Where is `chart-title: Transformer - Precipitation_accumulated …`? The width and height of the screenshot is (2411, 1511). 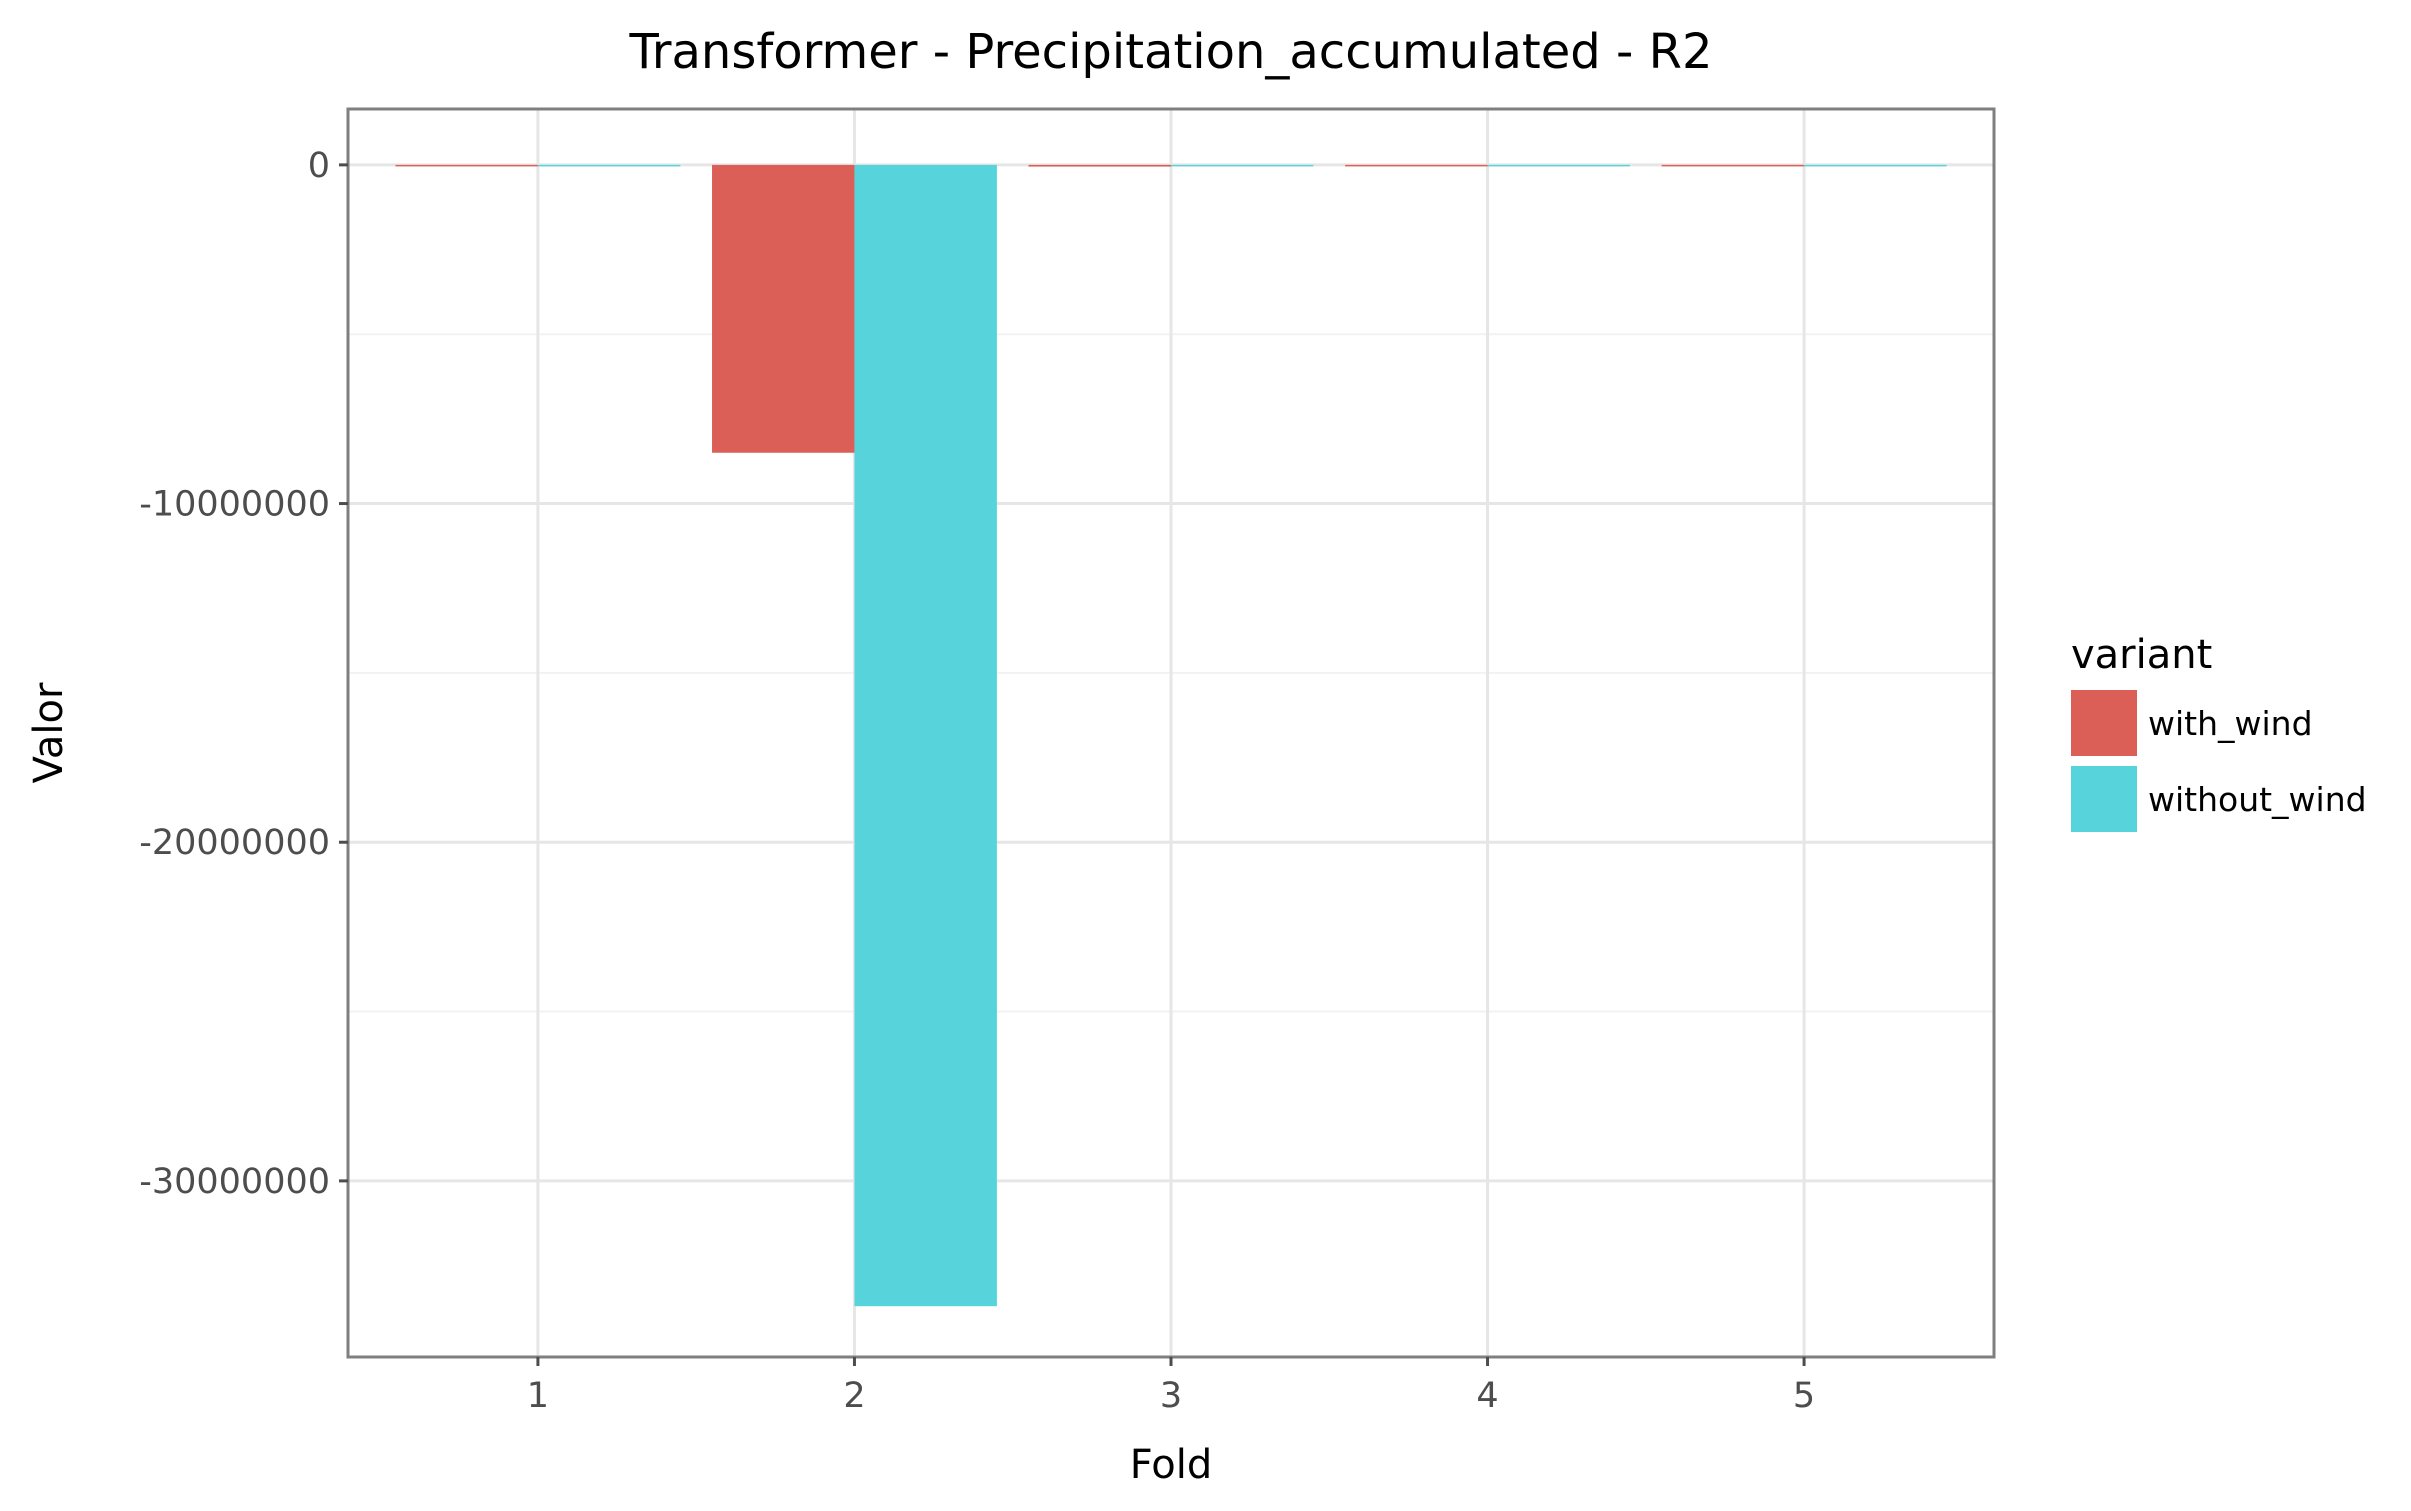 chart-title: Transformer - Precipitation_accumulated … is located at coordinates (1171, 52).